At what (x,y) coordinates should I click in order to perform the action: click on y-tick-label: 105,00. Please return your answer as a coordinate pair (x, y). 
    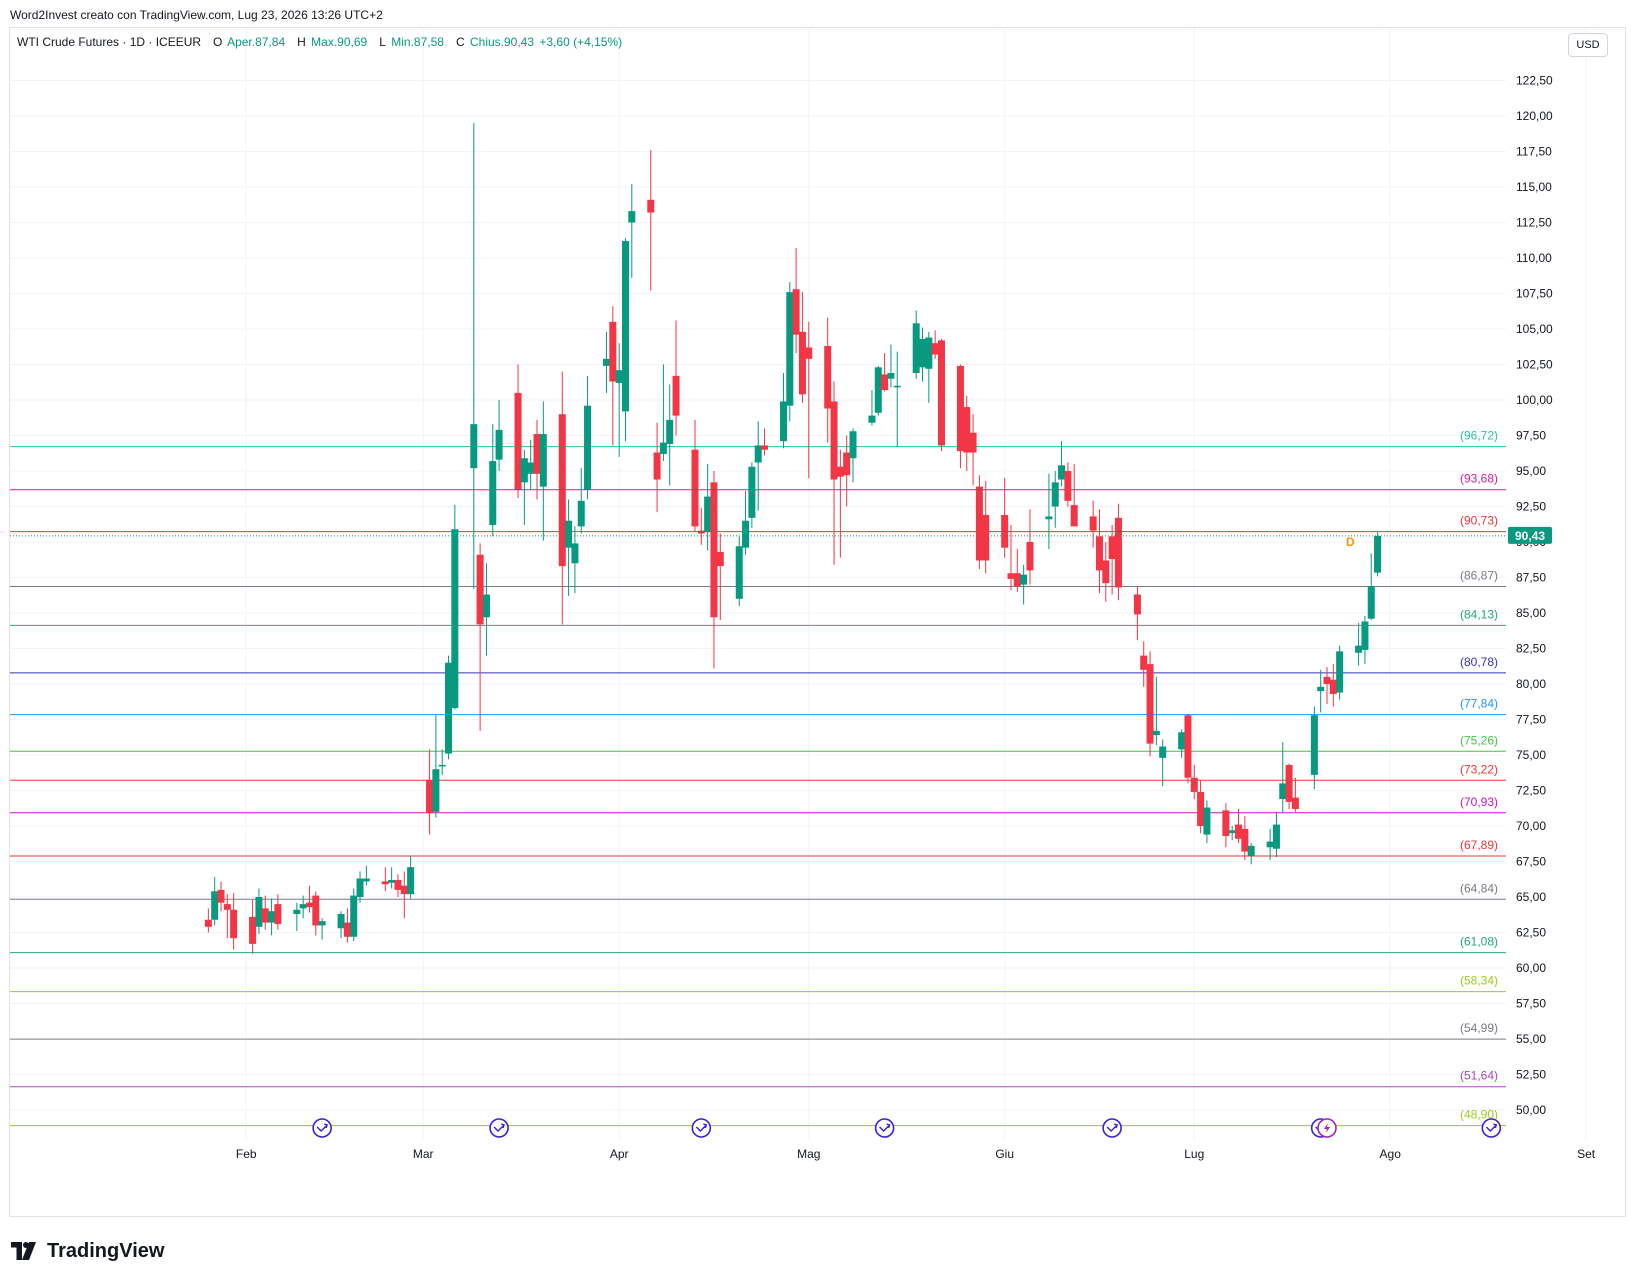
    Looking at the image, I should click on (1534, 329).